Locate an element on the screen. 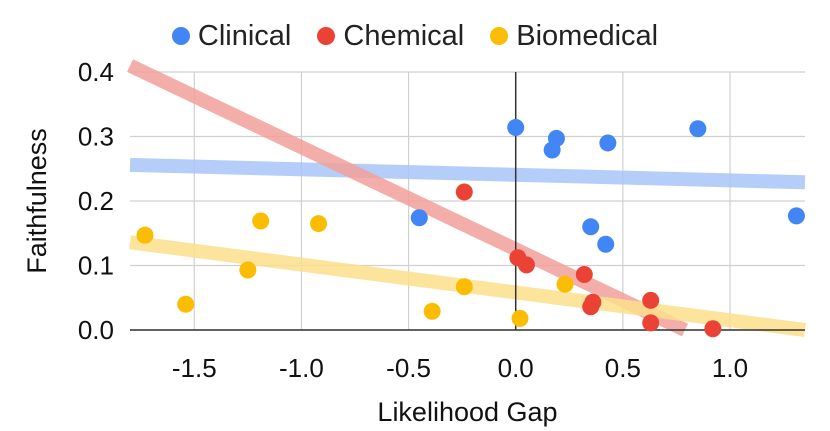  legend-item-chemical: Chemical is located at coordinates (390, 36).